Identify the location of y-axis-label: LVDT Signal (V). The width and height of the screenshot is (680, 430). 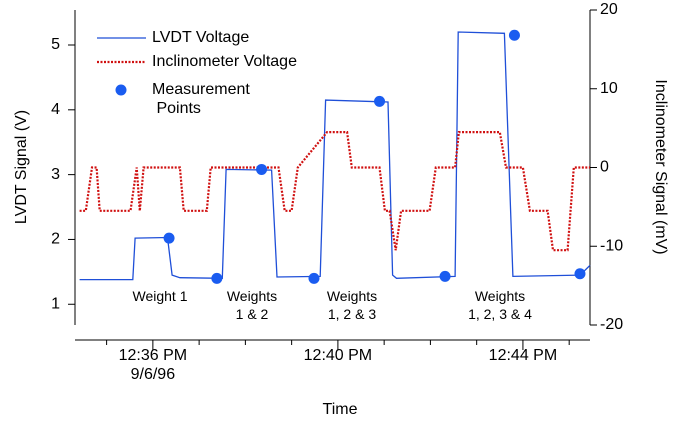
(21, 167).